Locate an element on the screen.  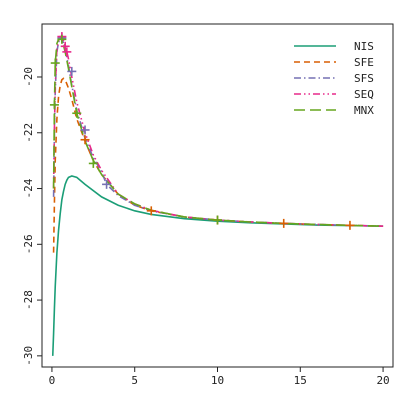
x-tick-label: 10 is located at coordinates (217, 380).